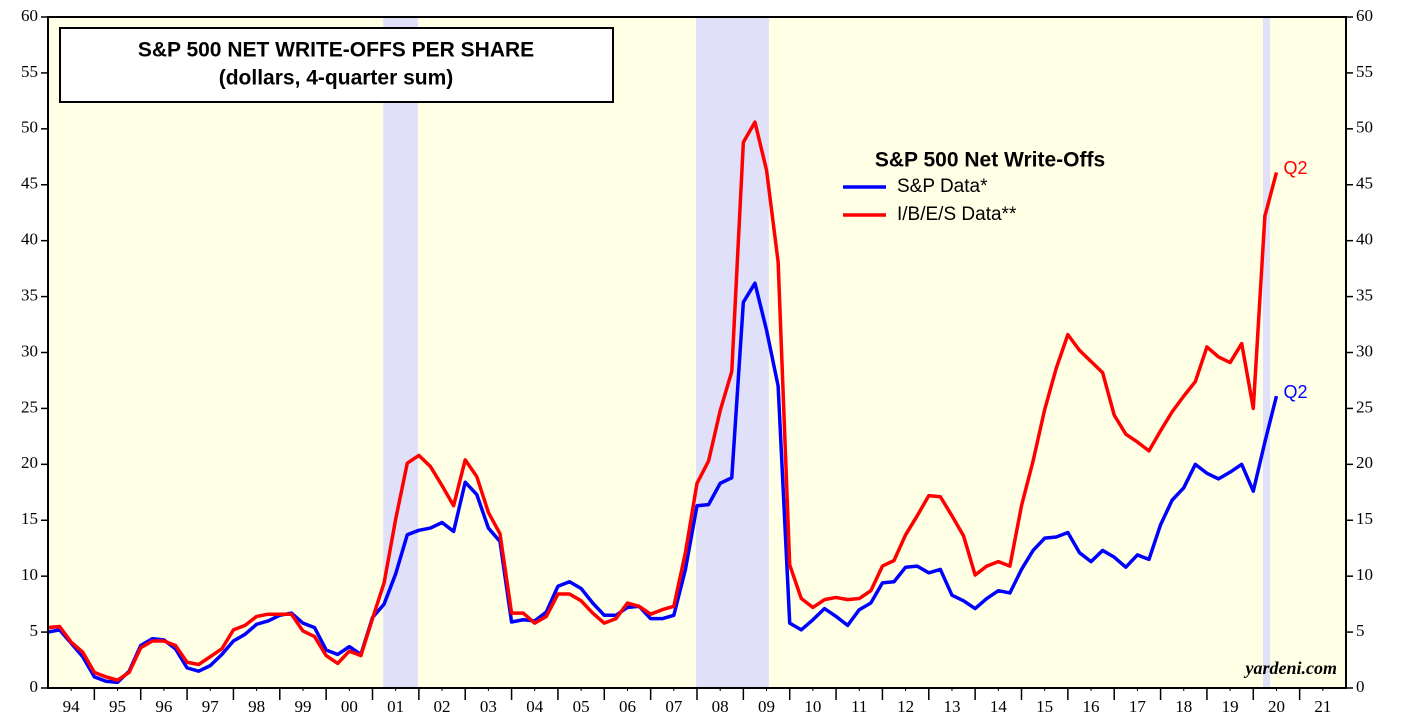  Describe the element at coordinates (990, 160) in the screenshot. I see `legend-title: S&P 500 Net Write-Offs` at that location.